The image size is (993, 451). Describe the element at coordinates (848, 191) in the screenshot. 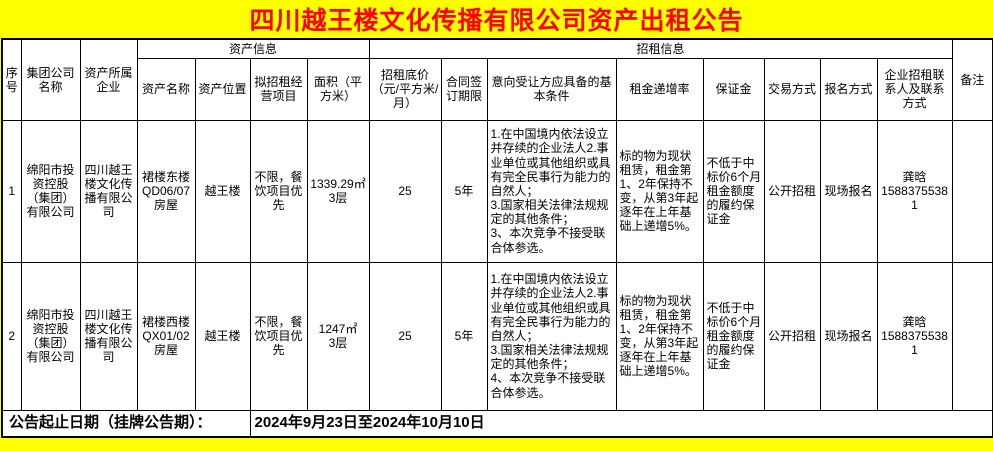

I see `row1-registration-method-cell: 现场报名` at that location.